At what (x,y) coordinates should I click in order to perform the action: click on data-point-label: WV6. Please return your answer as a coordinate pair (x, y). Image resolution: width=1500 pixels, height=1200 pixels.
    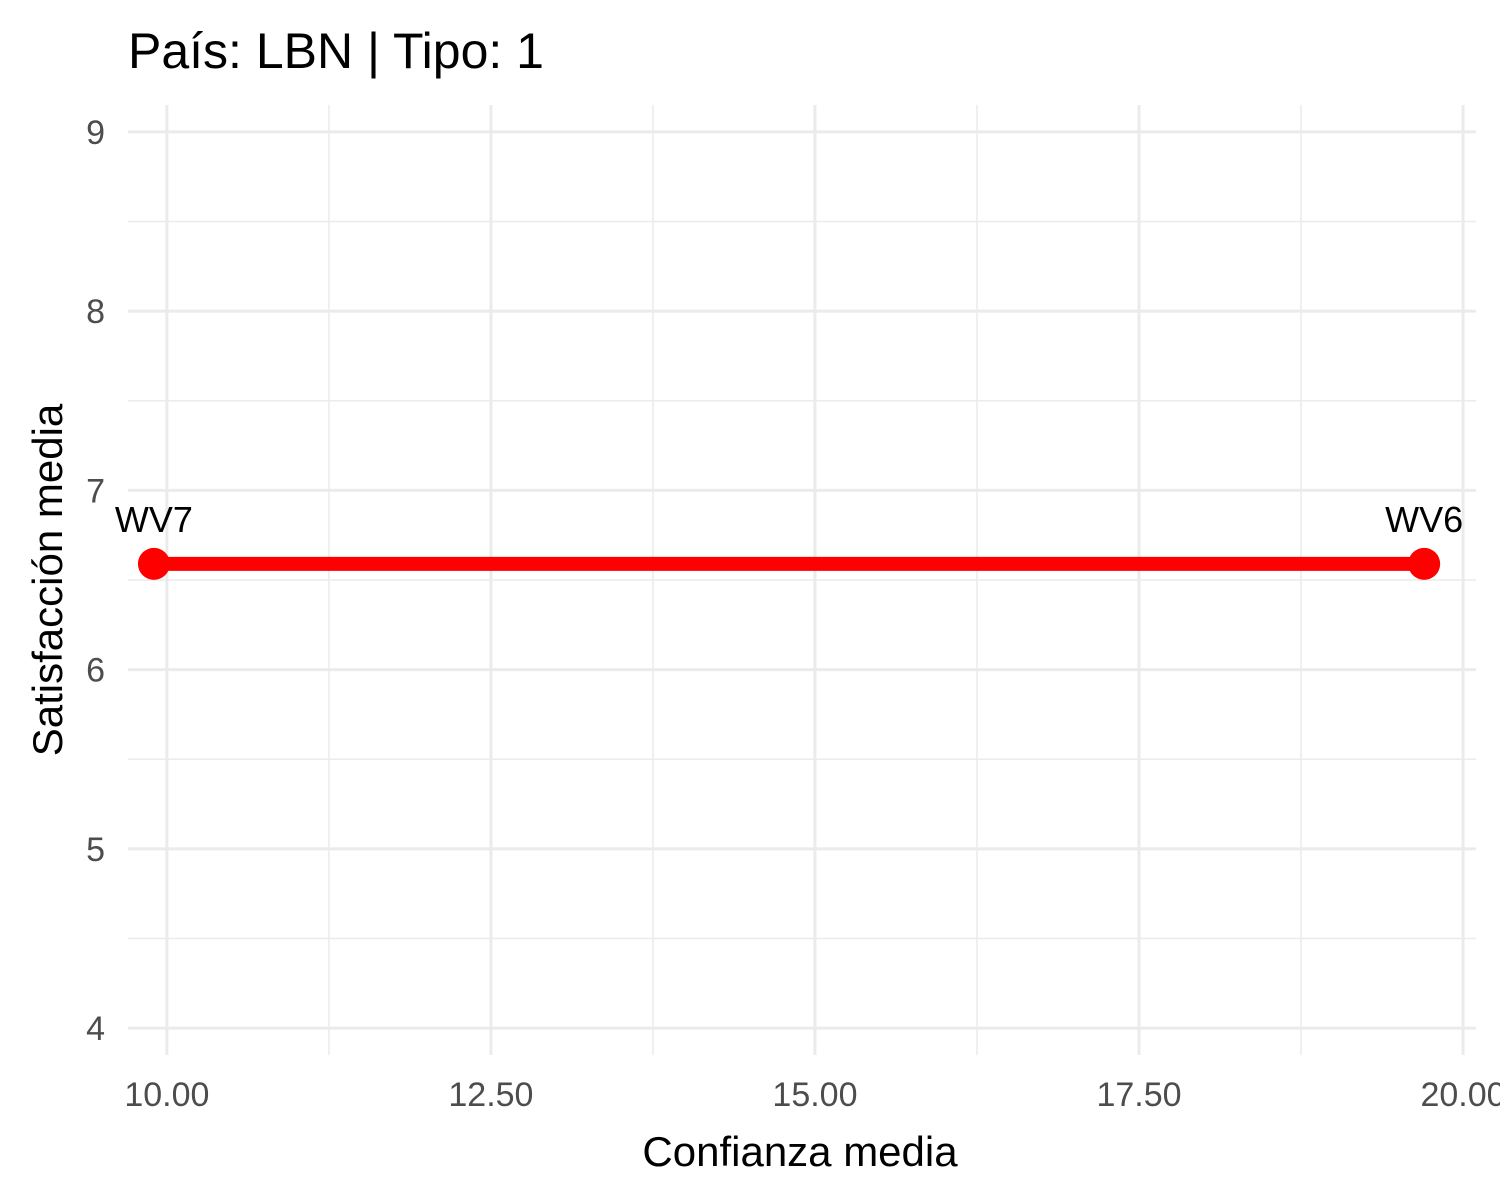
    Looking at the image, I should click on (1424, 519).